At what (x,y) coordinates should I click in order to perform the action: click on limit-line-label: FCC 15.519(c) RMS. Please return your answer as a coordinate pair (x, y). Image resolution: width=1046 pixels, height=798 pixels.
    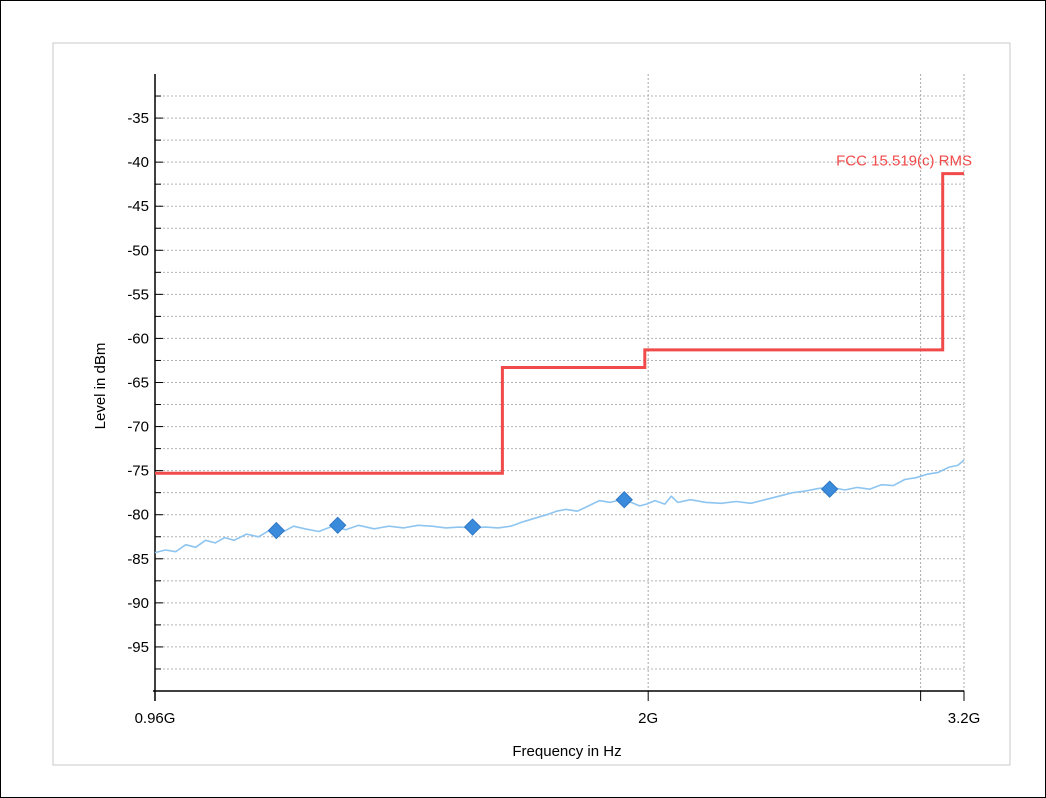
    Looking at the image, I should click on (904, 161).